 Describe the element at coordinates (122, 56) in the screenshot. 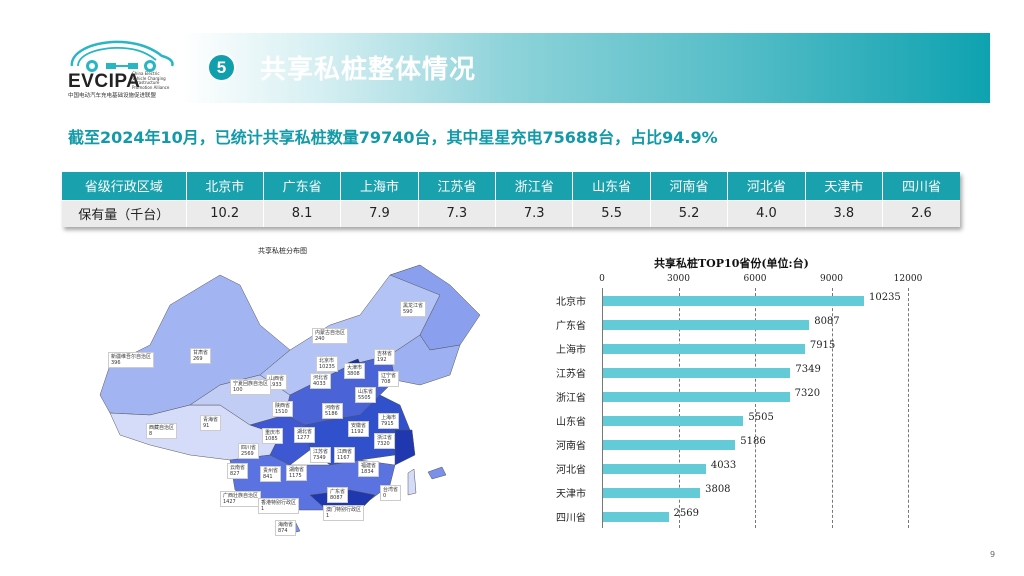

I see `car-plug-icon` at that location.